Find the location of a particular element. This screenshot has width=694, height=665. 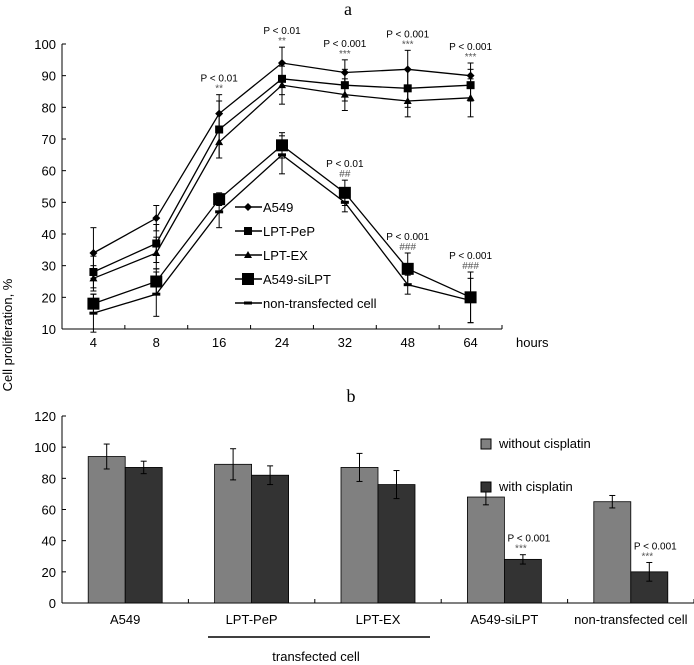

x-tick-label: LPT-EX is located at coordinates (378, 619).